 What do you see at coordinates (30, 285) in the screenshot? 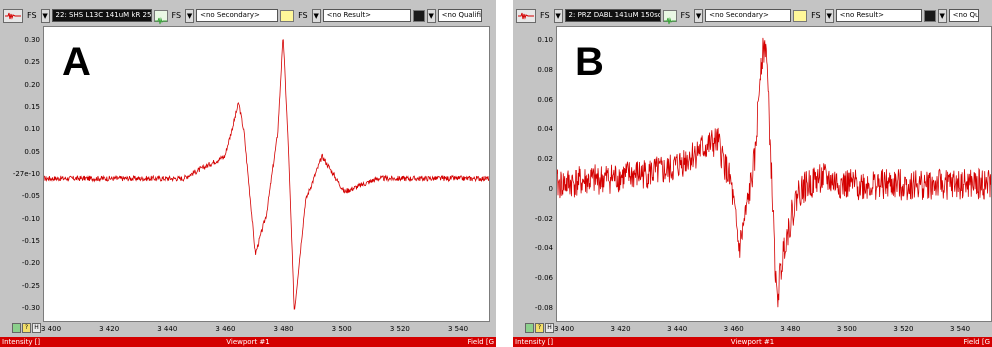
I see `y-tick-label: -0.25` at bounding box center [30, 285].